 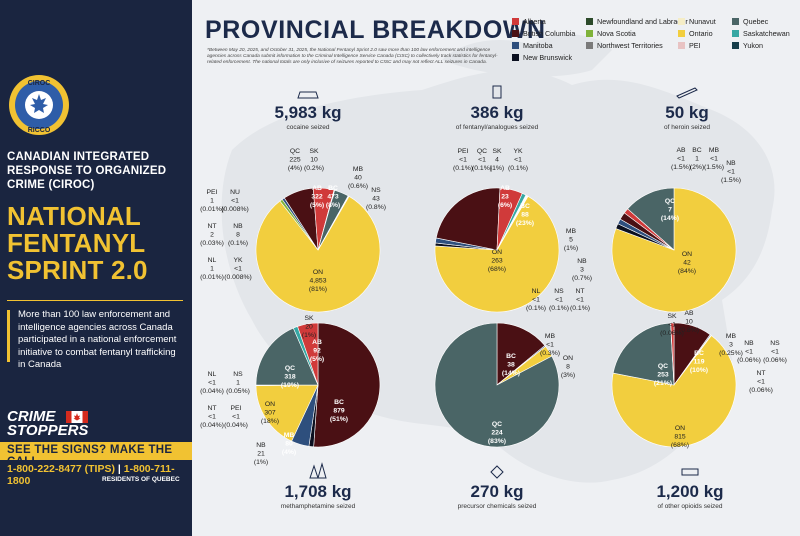 I want to click on chart-subtitle: of heroin seized, so click(x=687, y=127).